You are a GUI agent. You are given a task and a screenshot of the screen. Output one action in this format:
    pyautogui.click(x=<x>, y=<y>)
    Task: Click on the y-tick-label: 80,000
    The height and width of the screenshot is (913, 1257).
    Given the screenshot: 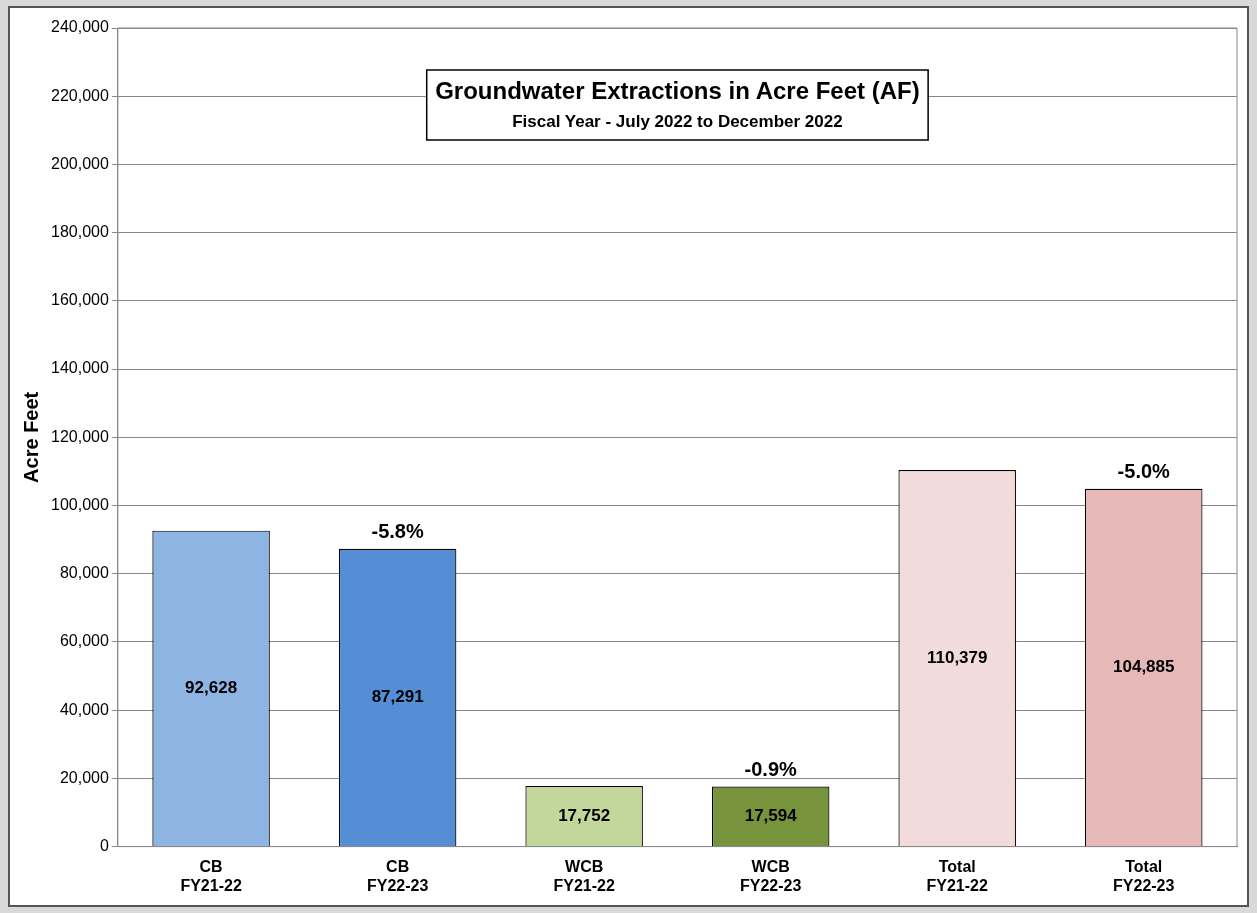 What is the action you would take?
    pyautogui.click(x=84, y=573)
    